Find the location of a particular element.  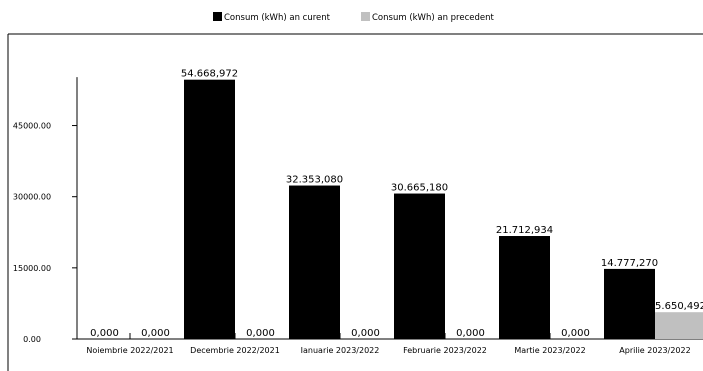

x-tick-label: Aprilie 2023/2022 is located at coordinates (654, 350).